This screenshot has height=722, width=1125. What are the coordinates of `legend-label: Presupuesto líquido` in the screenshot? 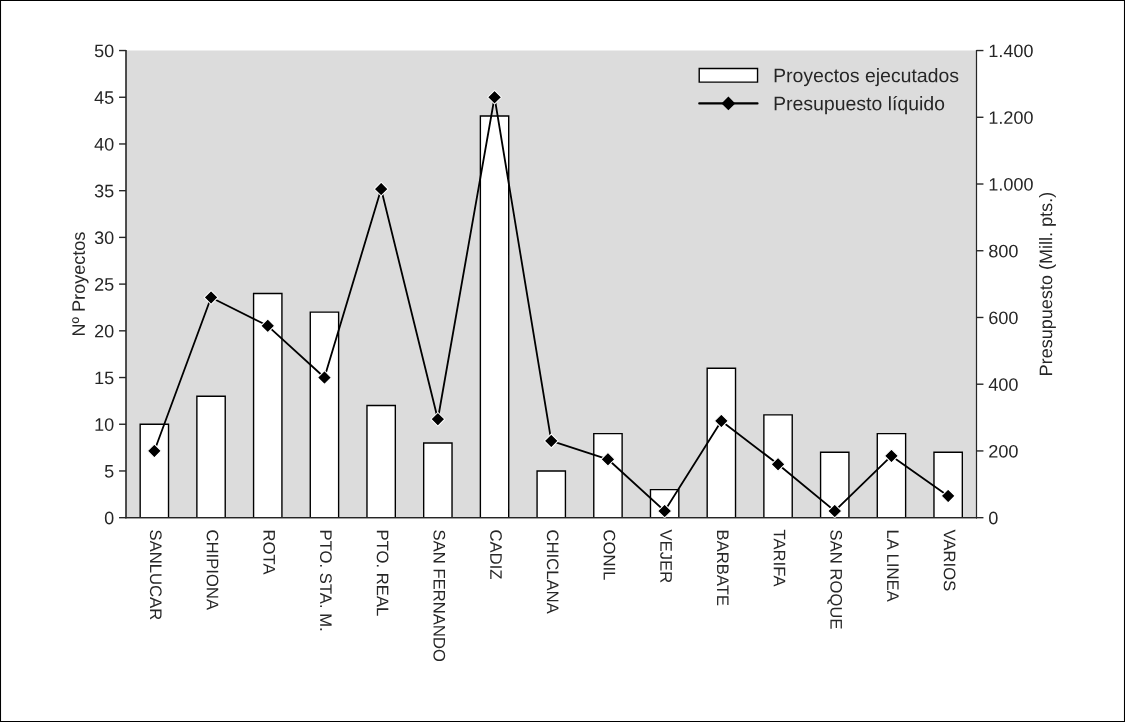 It's located at (859, 105).